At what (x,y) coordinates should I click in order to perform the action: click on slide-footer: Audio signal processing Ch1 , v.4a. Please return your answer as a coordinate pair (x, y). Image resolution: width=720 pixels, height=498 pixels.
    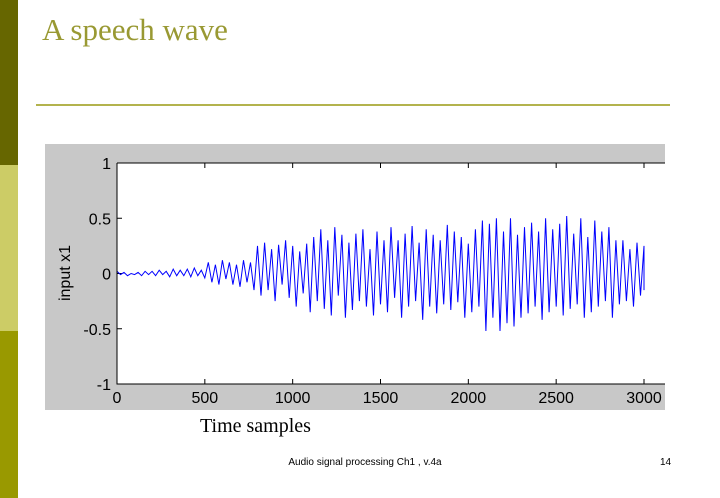
    Looking at the image, I should click on (365, 462).